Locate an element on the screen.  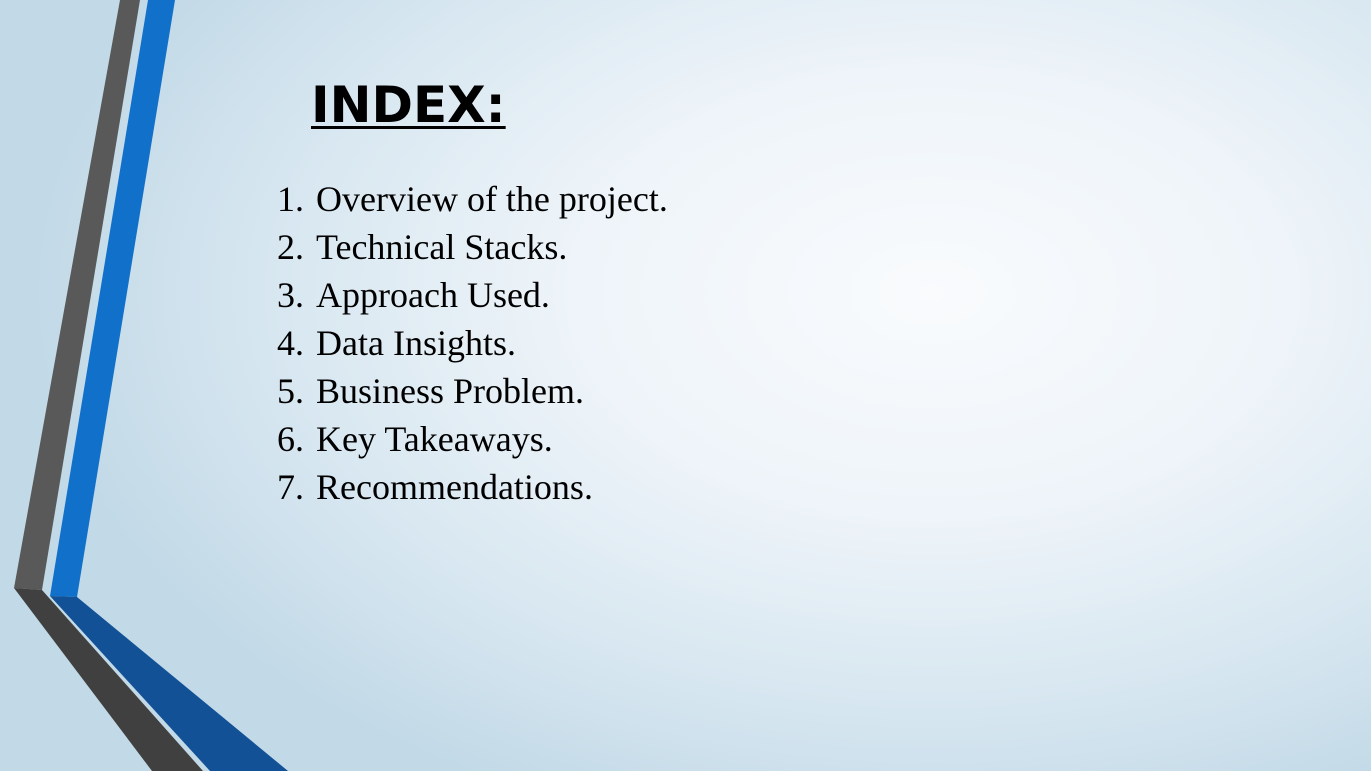
list-item-number: 1. is located at coordinates (290, 199).